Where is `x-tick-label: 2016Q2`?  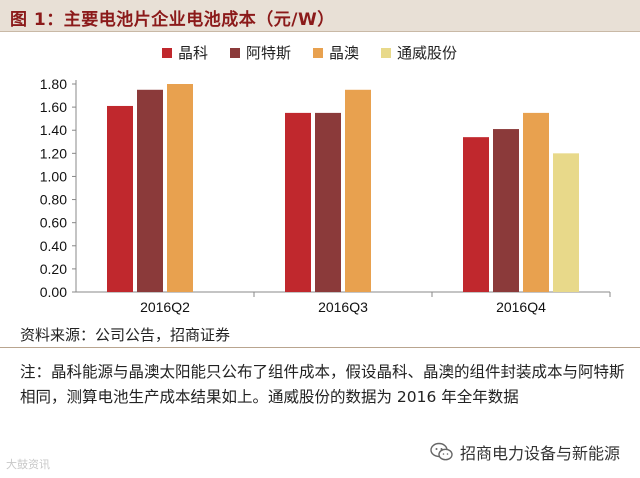
x-tick-label: 2016Q2 is located at coordinates (165, 307).